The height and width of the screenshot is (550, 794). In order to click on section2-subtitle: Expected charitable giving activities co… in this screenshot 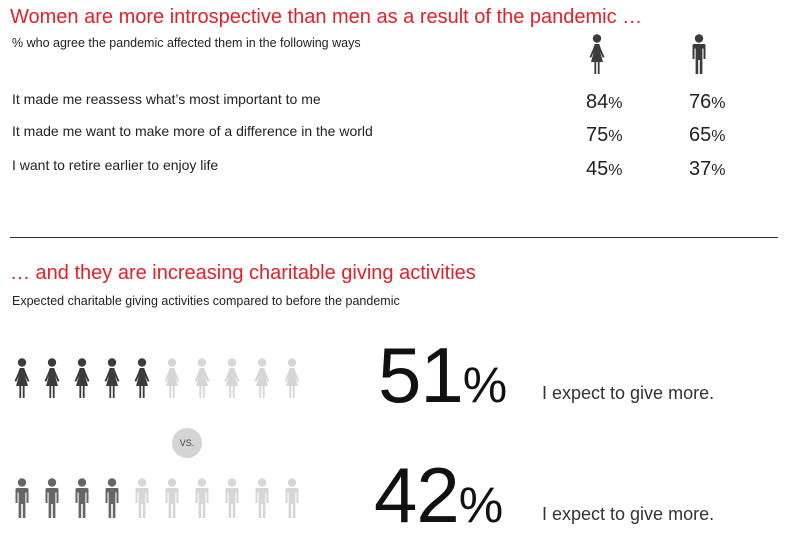, I will do `click(206, 301)`.